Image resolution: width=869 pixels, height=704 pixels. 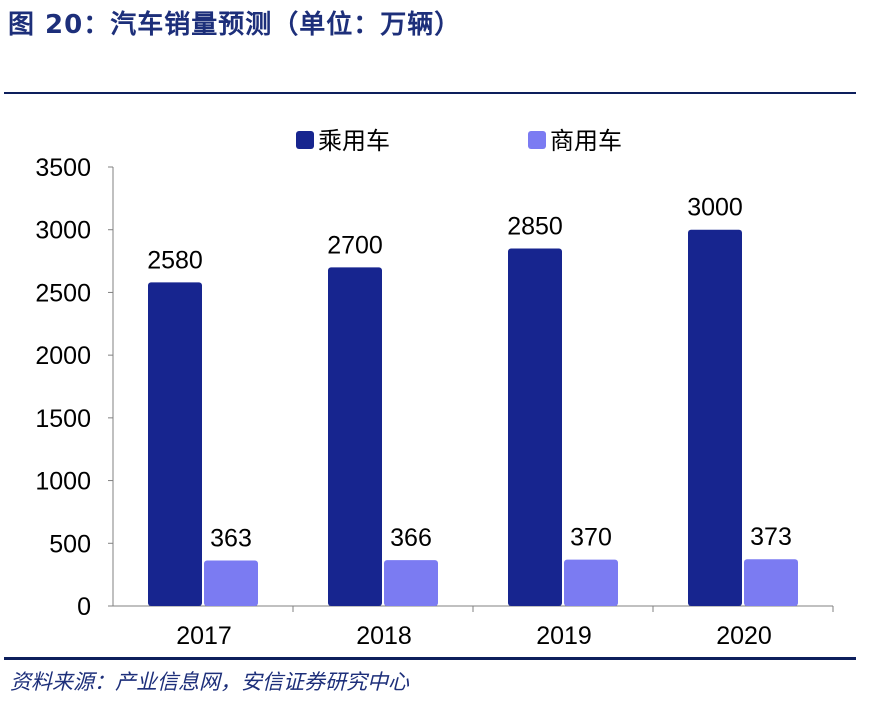 I want to click on footer-rule, so click(x=430, y=658).